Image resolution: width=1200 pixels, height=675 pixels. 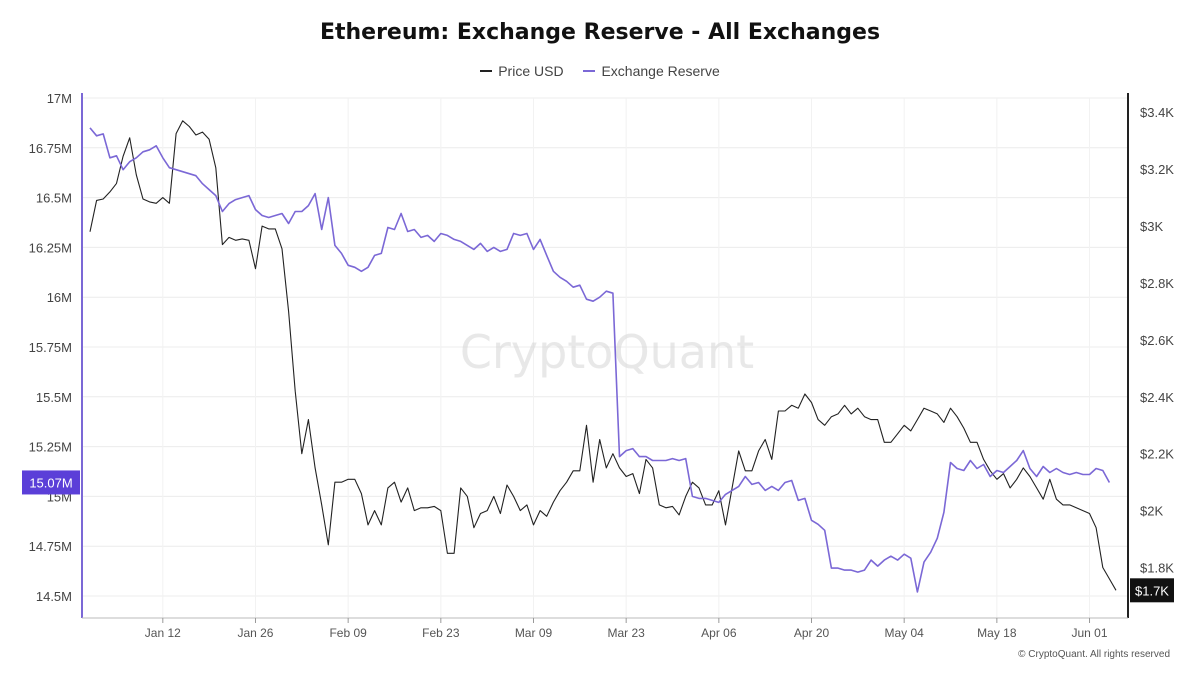 What do you see at coordinates (54, 596) in the screenshot?
I see `left-tick-label: 14.5M` at bounding box center [54, 596].